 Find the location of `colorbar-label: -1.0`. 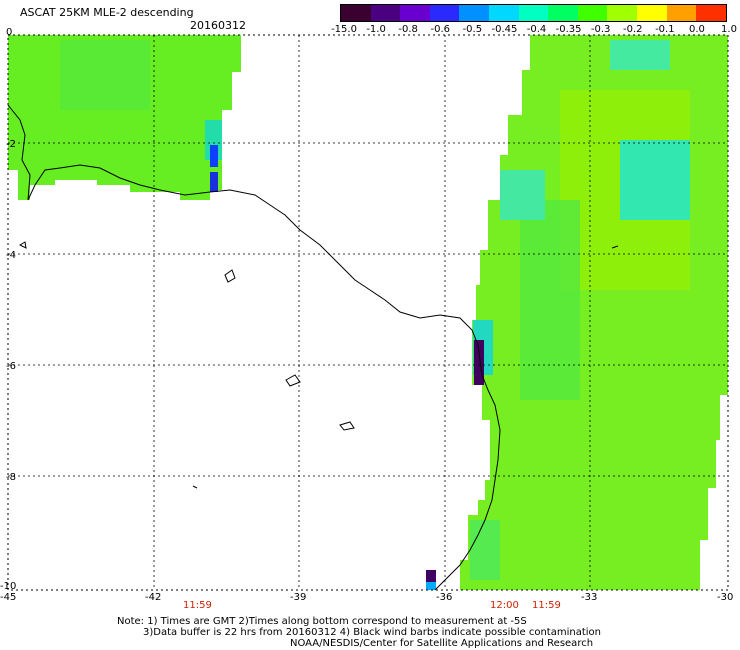

colorbar-label: -1.0 is located at coordinates (376, 29).